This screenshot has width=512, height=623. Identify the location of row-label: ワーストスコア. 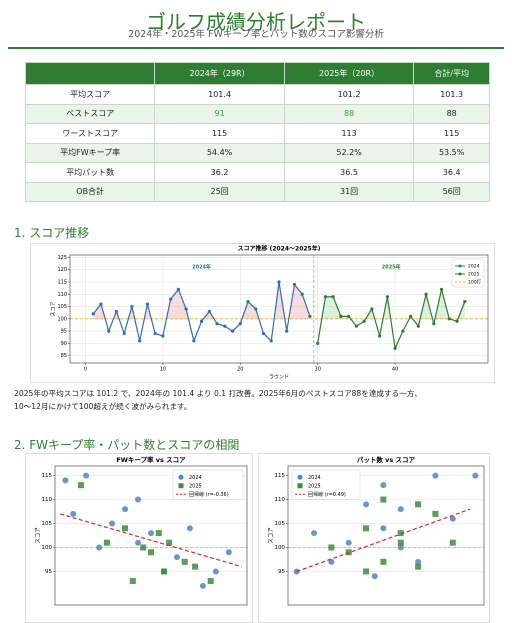
(90, 133).